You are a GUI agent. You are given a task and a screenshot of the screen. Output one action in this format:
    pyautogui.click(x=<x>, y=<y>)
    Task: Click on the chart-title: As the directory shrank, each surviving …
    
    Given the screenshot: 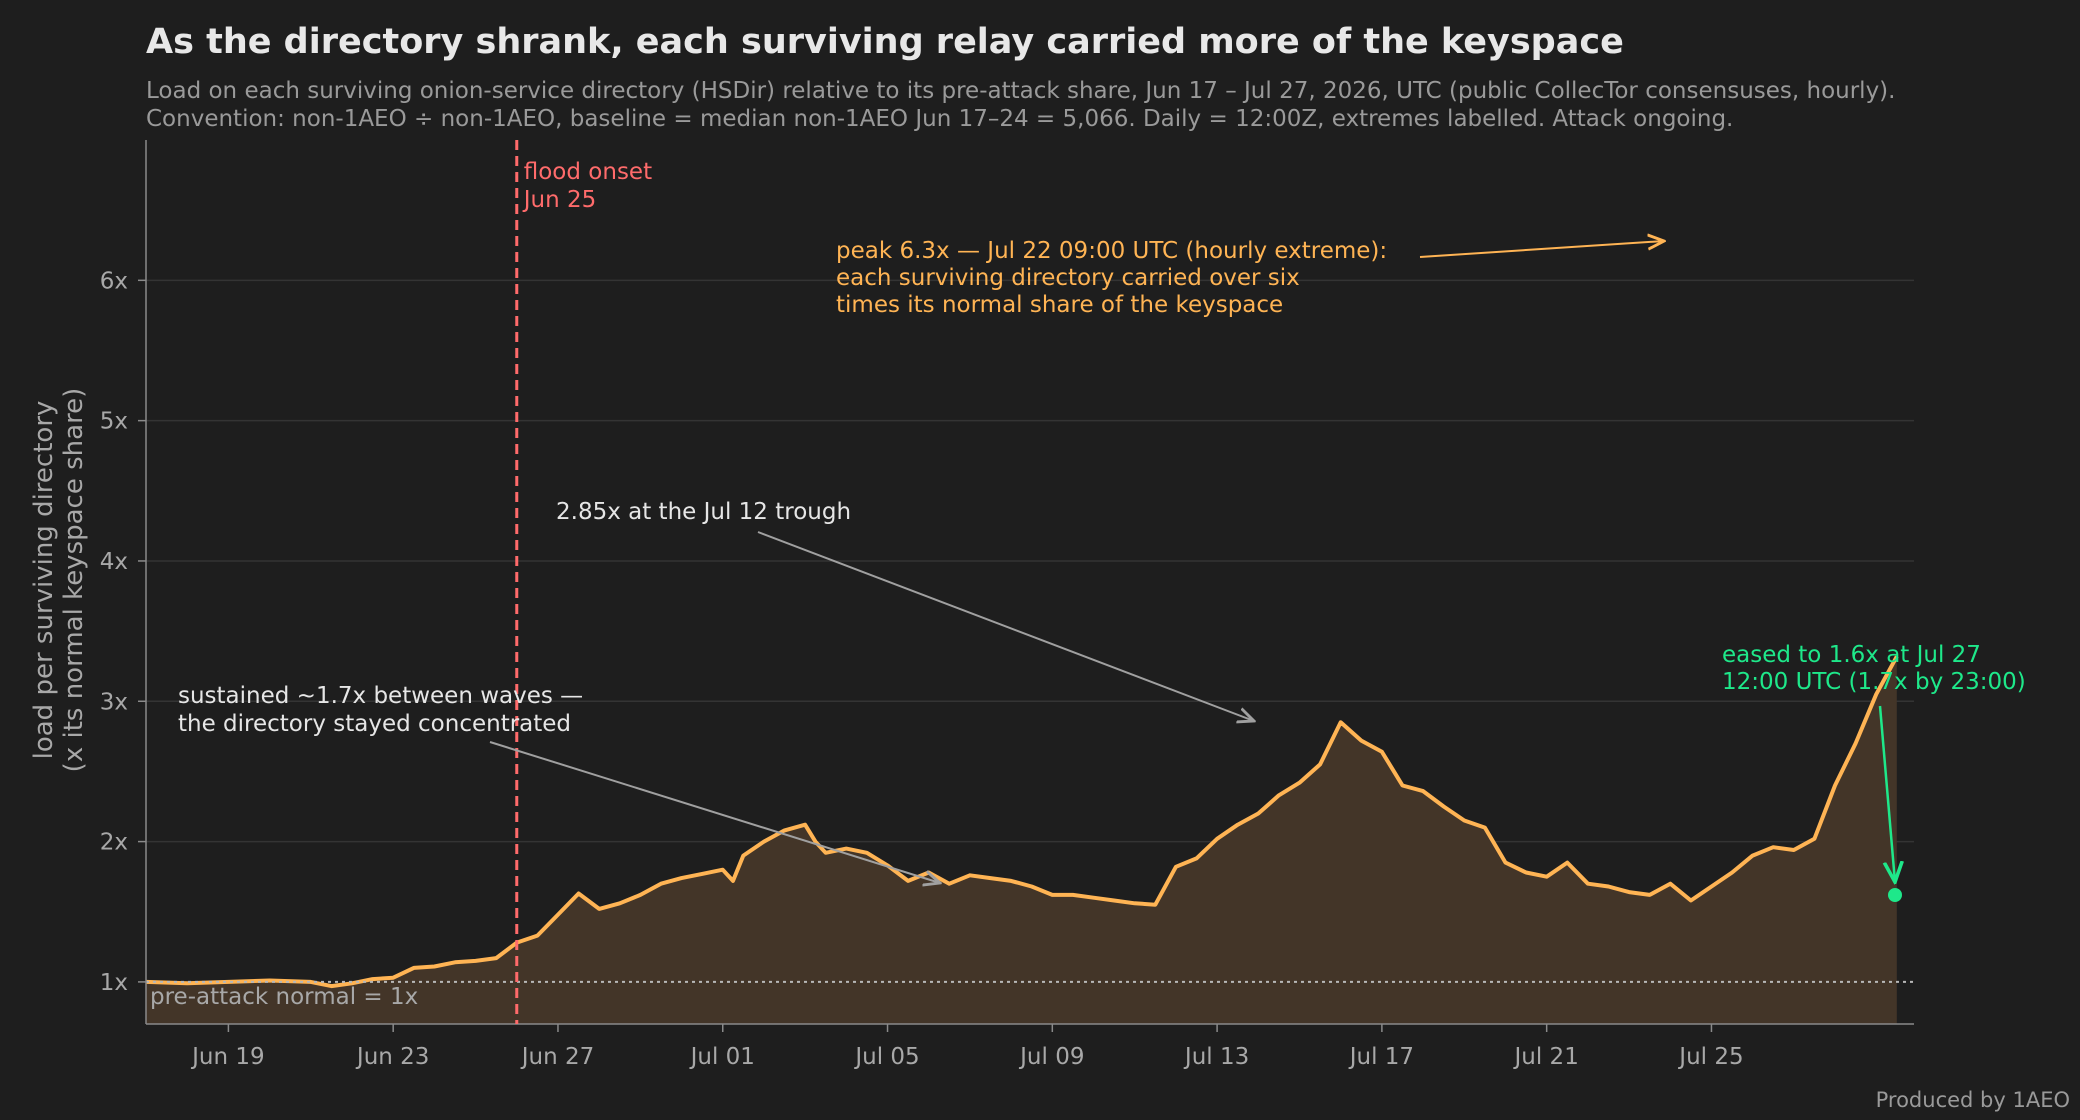 What is the action you would take?
    pyautogui.click(x=885, y=42)
    